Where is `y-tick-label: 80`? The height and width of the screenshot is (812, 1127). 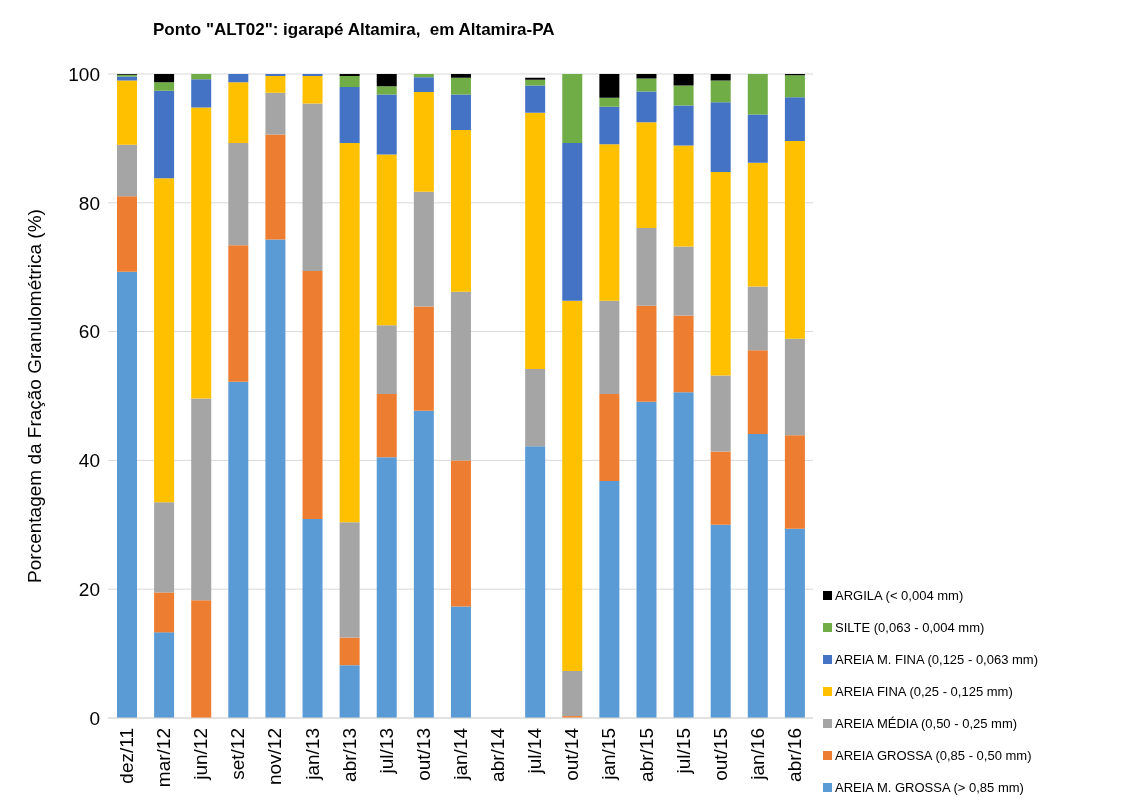 y-tick-label: 80 is located at coordinates (89, 203).